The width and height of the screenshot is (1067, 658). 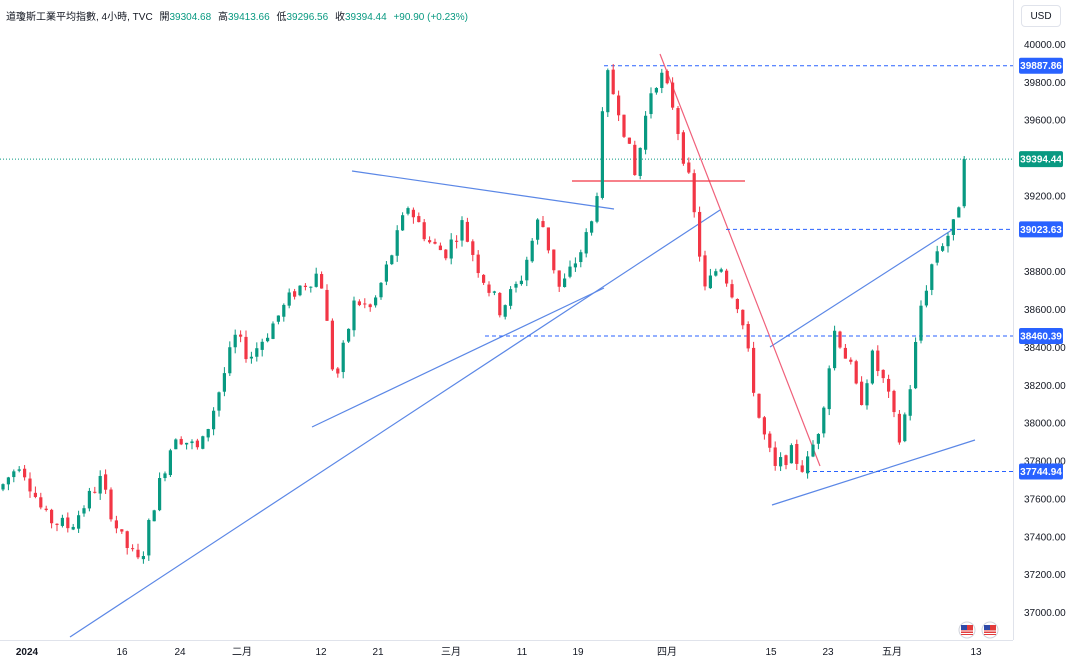 I want to click on close-label: 收, so click(x=339, y=17).